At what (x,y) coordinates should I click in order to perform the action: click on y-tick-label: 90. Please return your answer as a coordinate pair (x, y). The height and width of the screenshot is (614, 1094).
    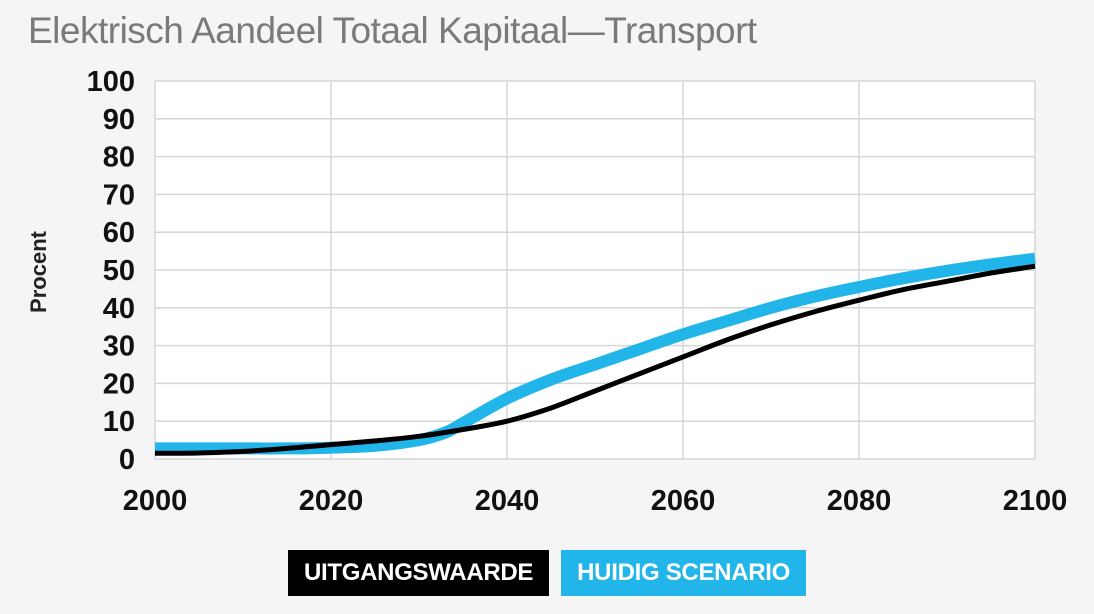
    Looking at the image, I should click on (119, 120).